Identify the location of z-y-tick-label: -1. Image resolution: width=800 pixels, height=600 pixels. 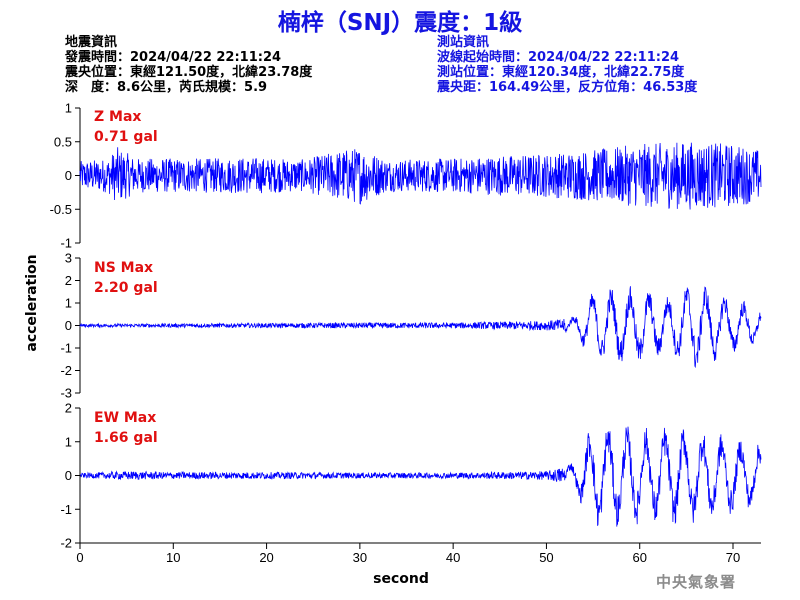
(66, 243).